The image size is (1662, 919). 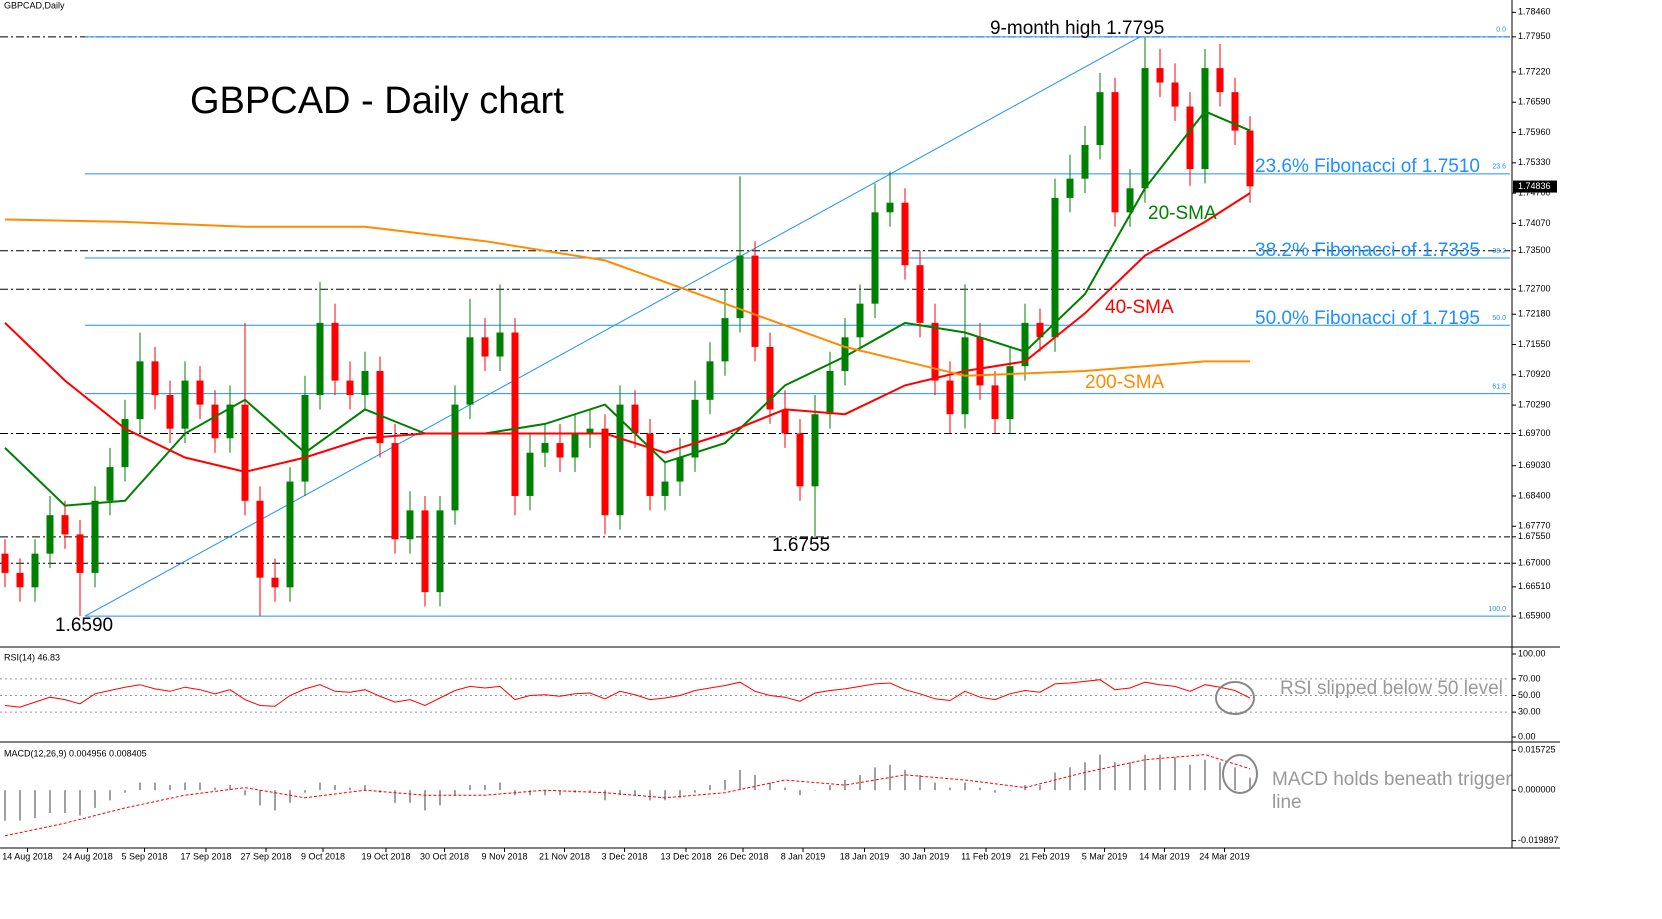 What do you see at coordinates (1391, 688) in the screenshot?
I see `rsi-annotation: RSI slipped below 50 level` at bounding box center [1391, 688].